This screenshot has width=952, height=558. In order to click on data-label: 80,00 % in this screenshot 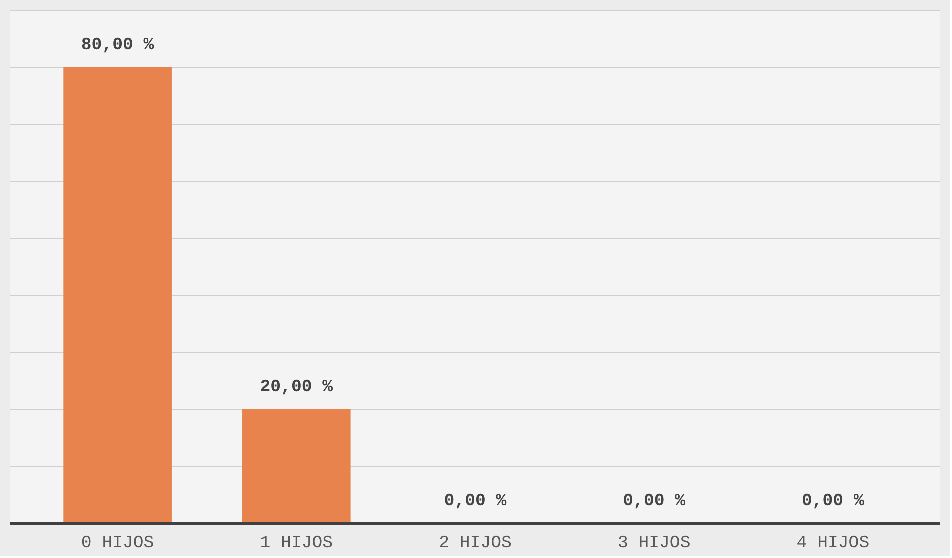, I will do `click(118, 46)`.